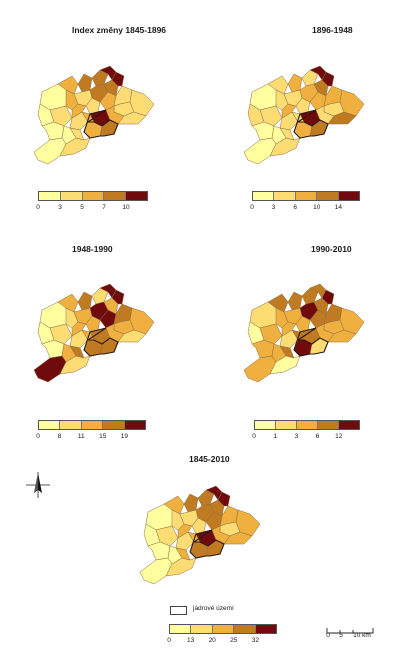  I want to click on legend-1990-2010: 0 1 3 6 12, so click(306, 431).